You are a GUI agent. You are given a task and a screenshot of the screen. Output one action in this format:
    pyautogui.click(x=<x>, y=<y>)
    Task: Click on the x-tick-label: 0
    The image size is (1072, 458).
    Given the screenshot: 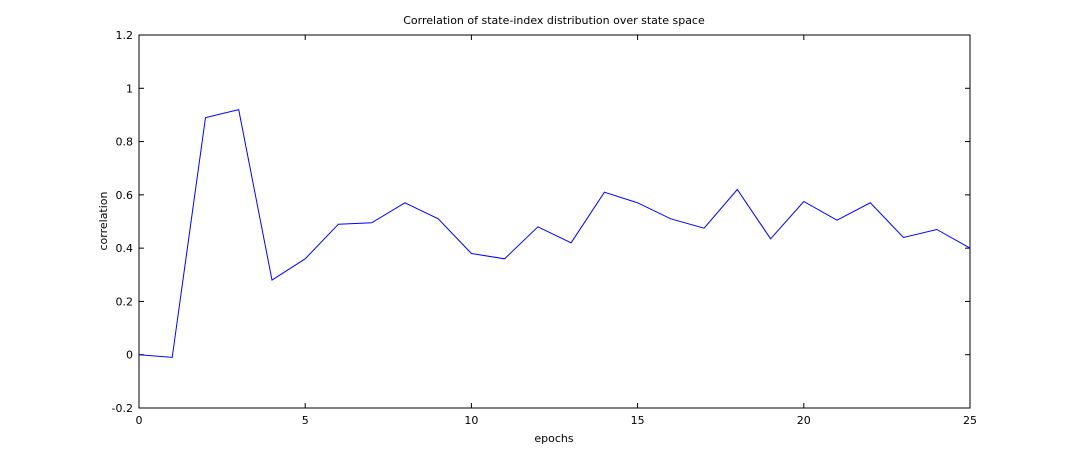 What is the action you would take?
    pyautogui.click(x=139, y=420)
    